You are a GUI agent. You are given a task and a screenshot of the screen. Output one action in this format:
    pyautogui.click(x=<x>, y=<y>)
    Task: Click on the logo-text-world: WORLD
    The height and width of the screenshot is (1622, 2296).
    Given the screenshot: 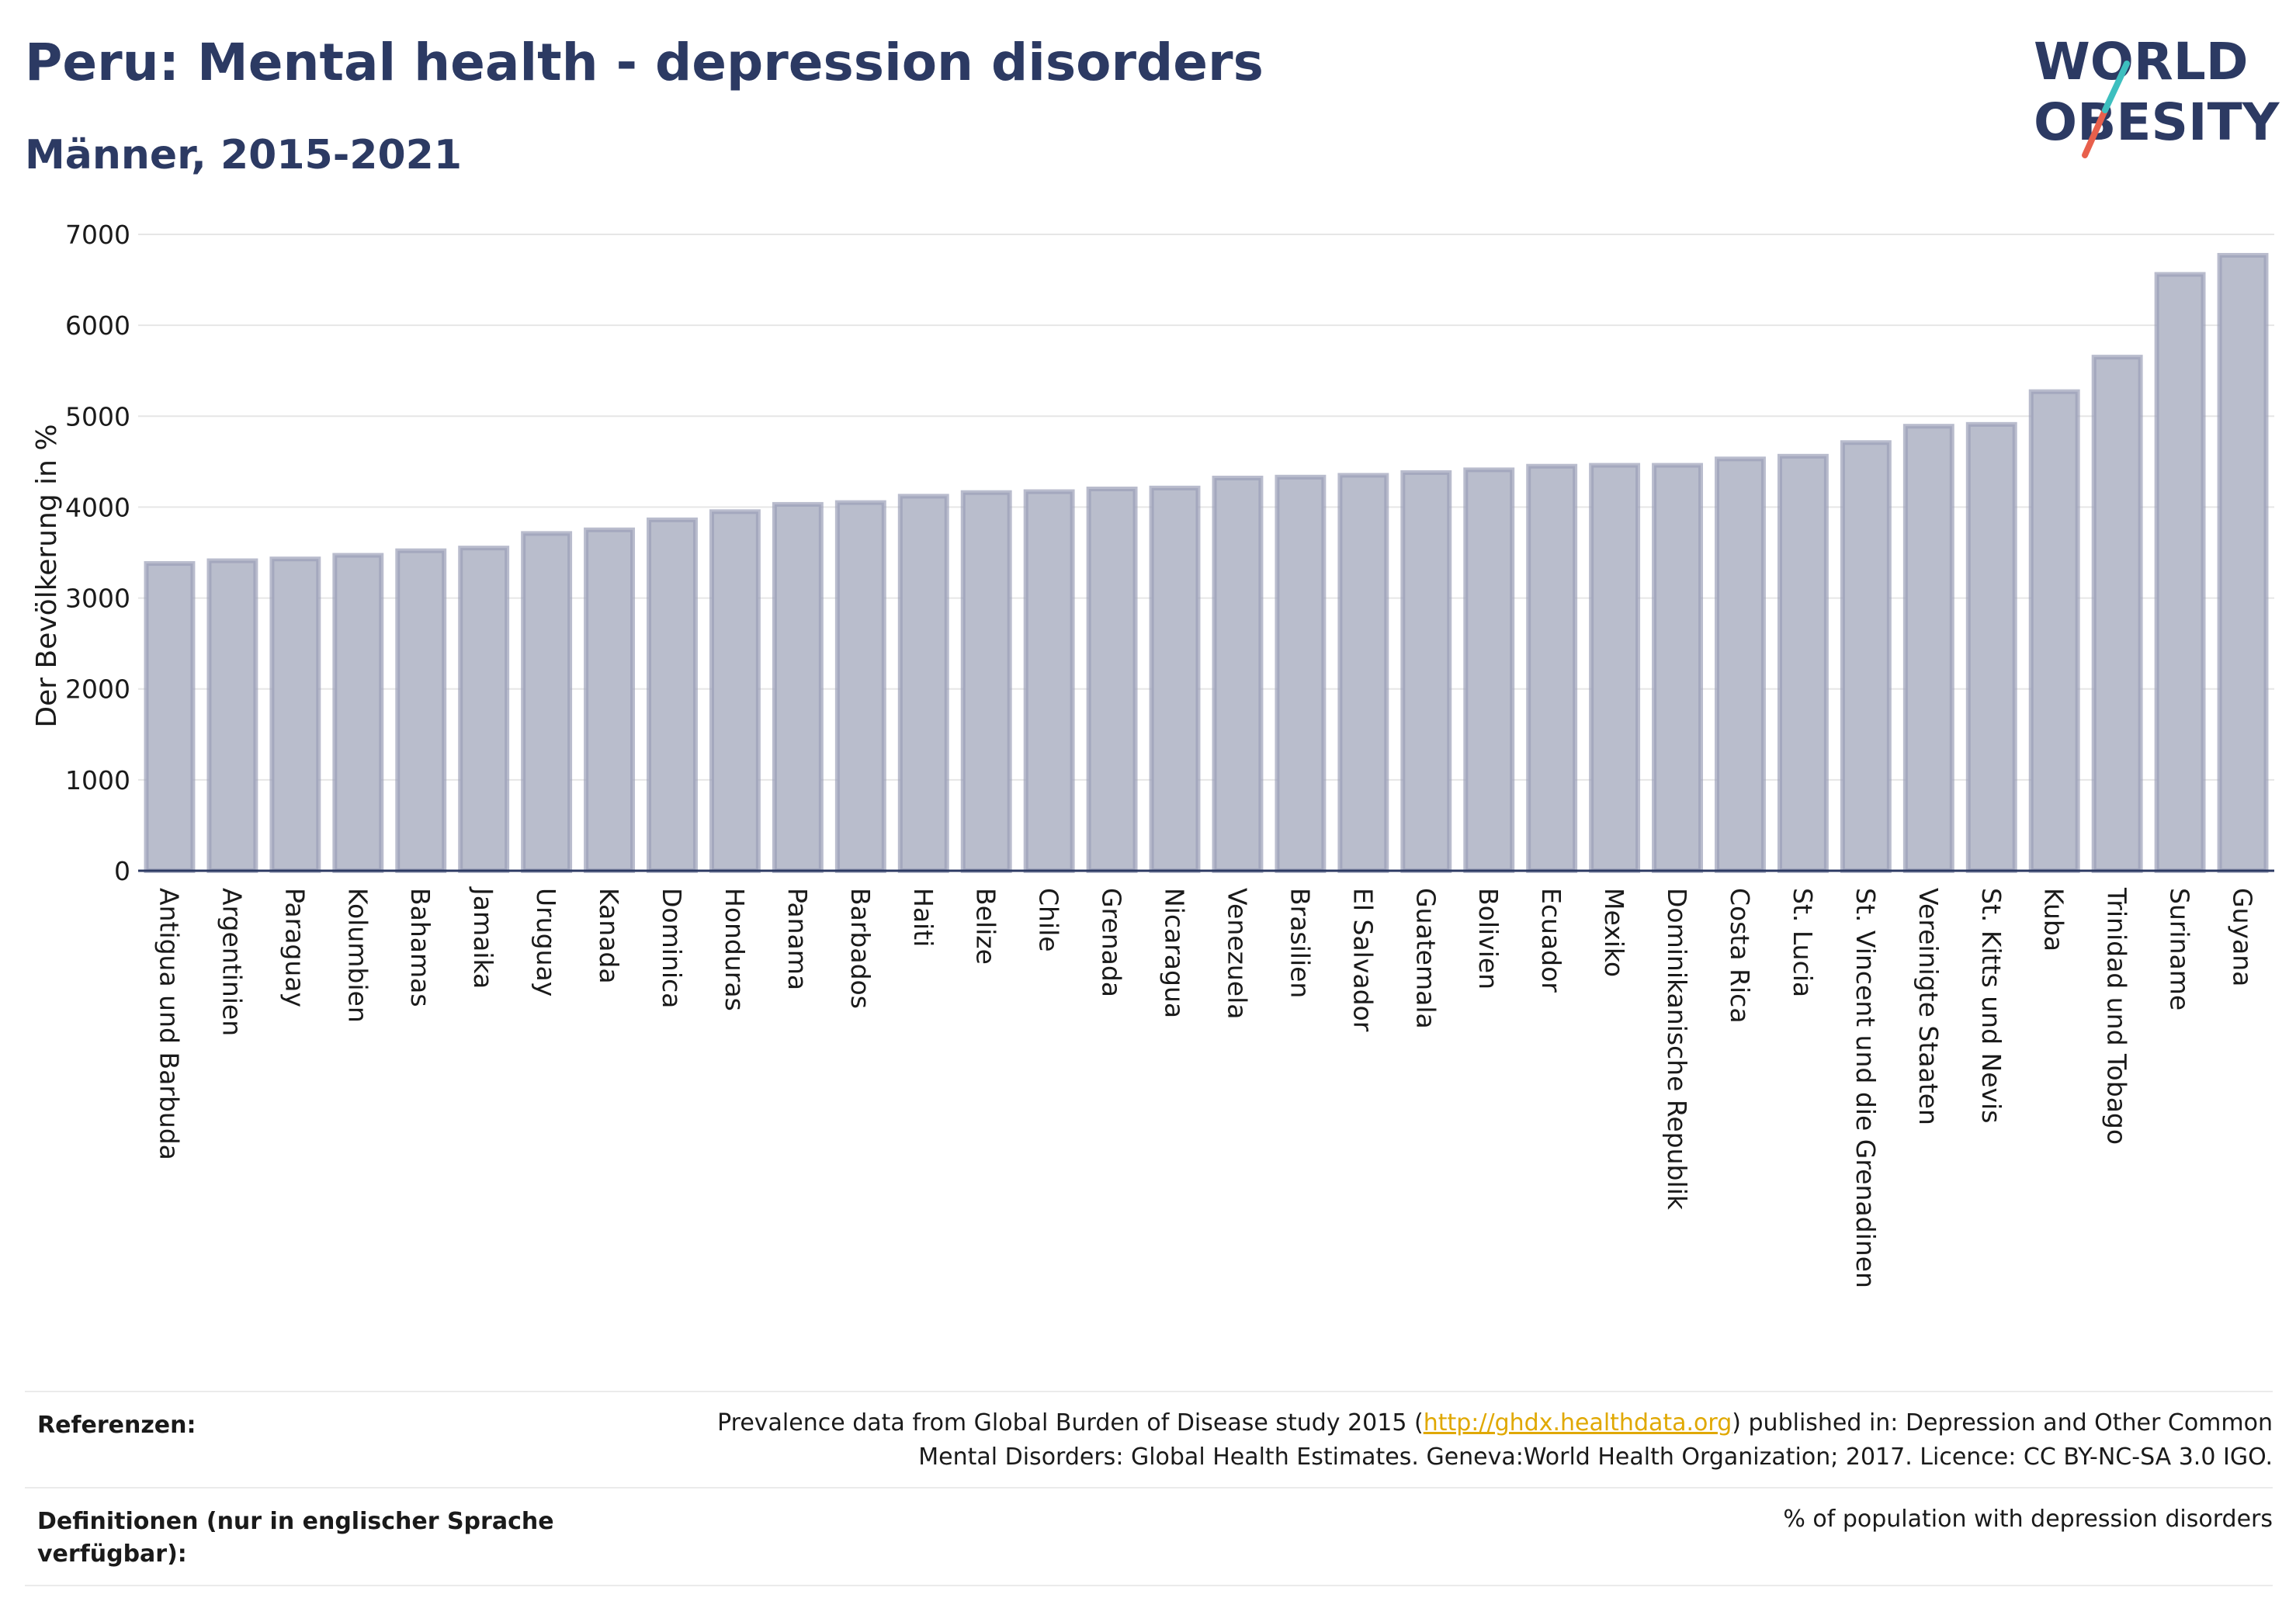 What is the action you would take?
    pyautogui.click(x=2141, y=62)
    